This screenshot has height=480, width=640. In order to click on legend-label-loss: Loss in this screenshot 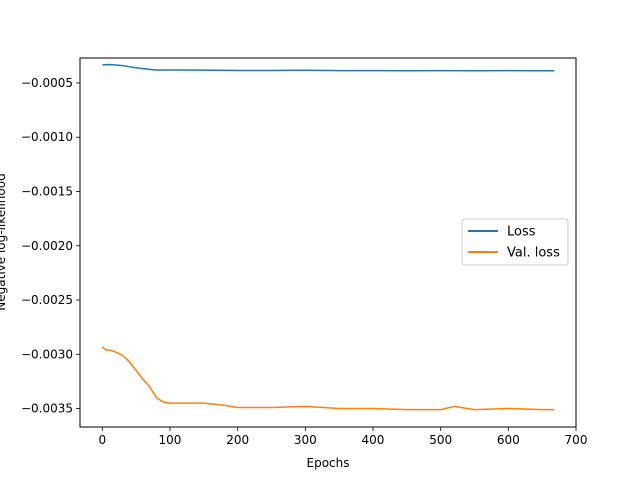, I will do `click(521, 232)`.